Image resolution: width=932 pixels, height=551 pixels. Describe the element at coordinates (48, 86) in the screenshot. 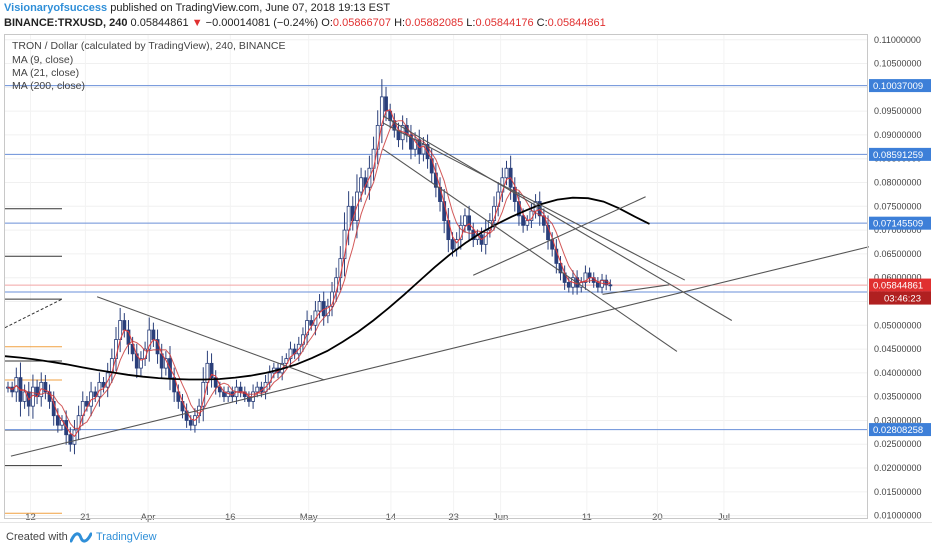

I see `legend-ma200: MA (200, close)` at that location.